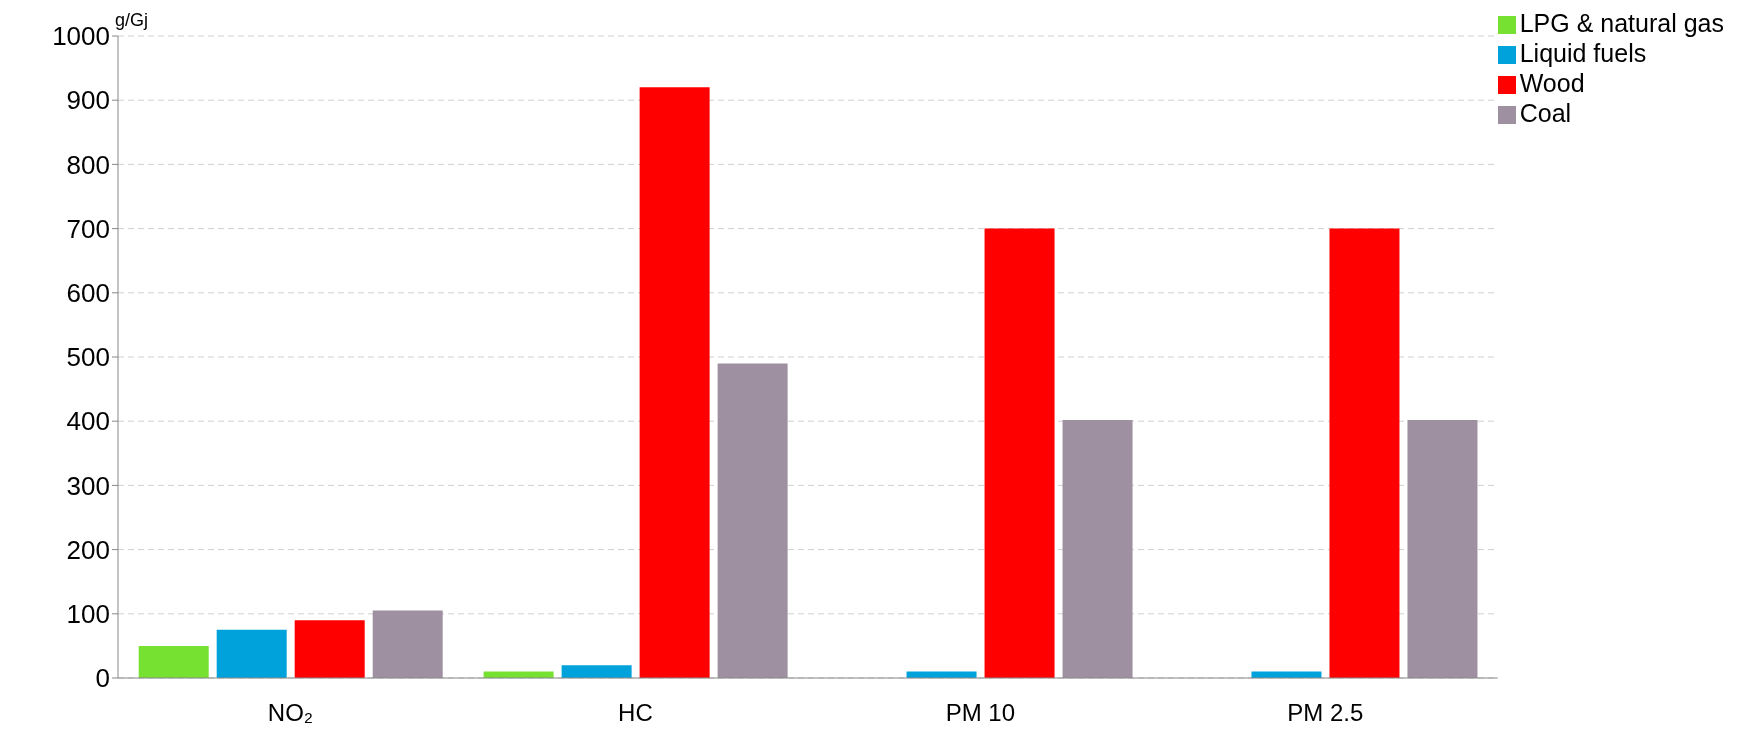 The image size is (1747, 756). What do you see at coordinates (1325, 713) in the screenshot?
I see `x-tick-label: PM 2.5` at bounding box center [1325, 713].